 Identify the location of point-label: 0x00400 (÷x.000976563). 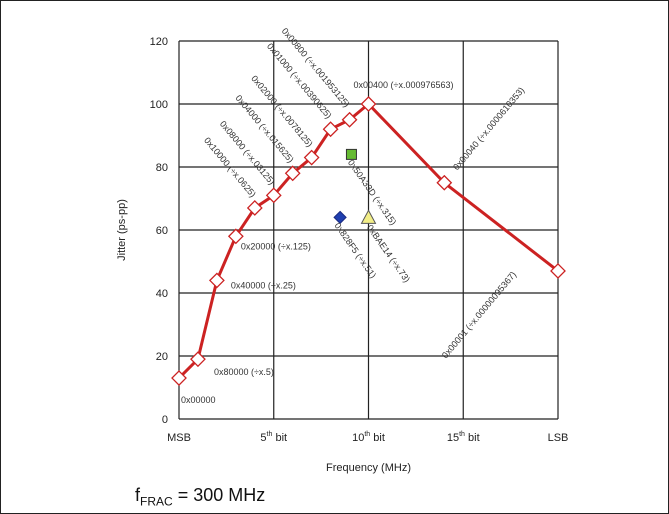
(404, 85).